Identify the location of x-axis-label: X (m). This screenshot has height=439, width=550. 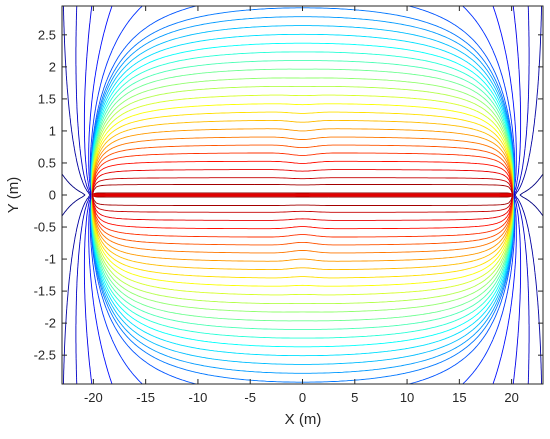
(303, 419).